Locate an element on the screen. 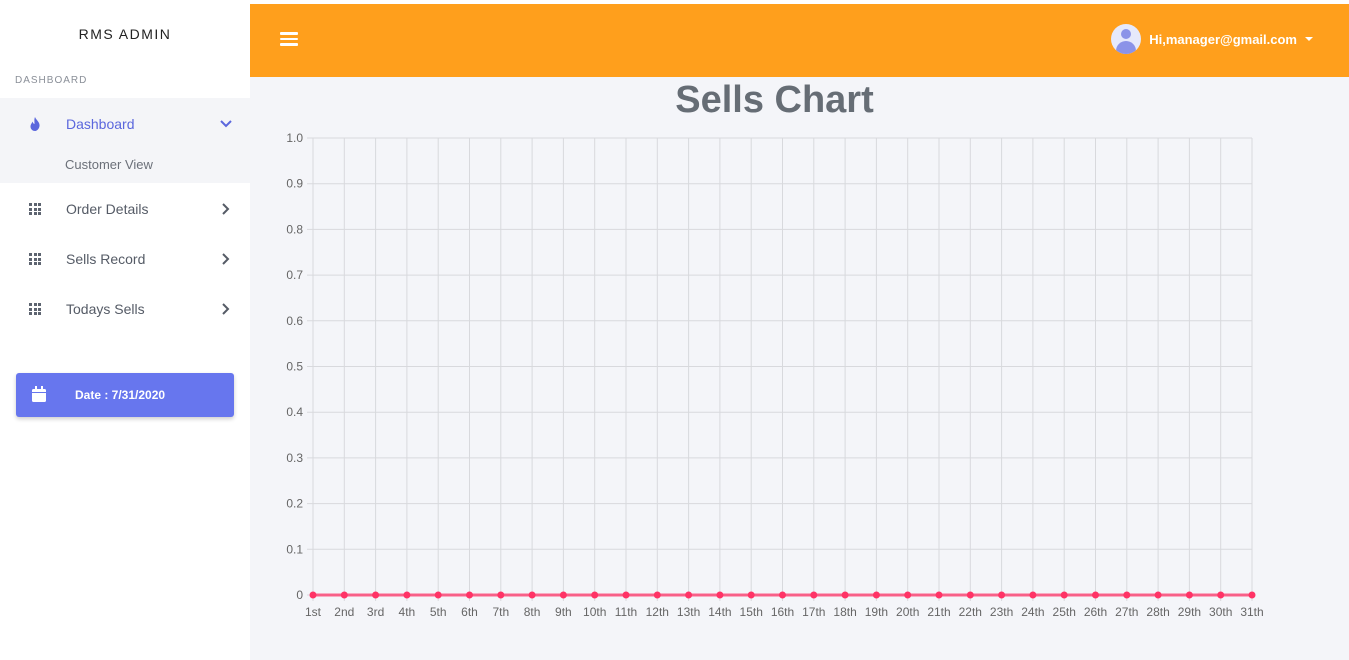 This screenshot has height=660, width=1349. y-tick-label: 1.0 is located at coordinates (294, 138).